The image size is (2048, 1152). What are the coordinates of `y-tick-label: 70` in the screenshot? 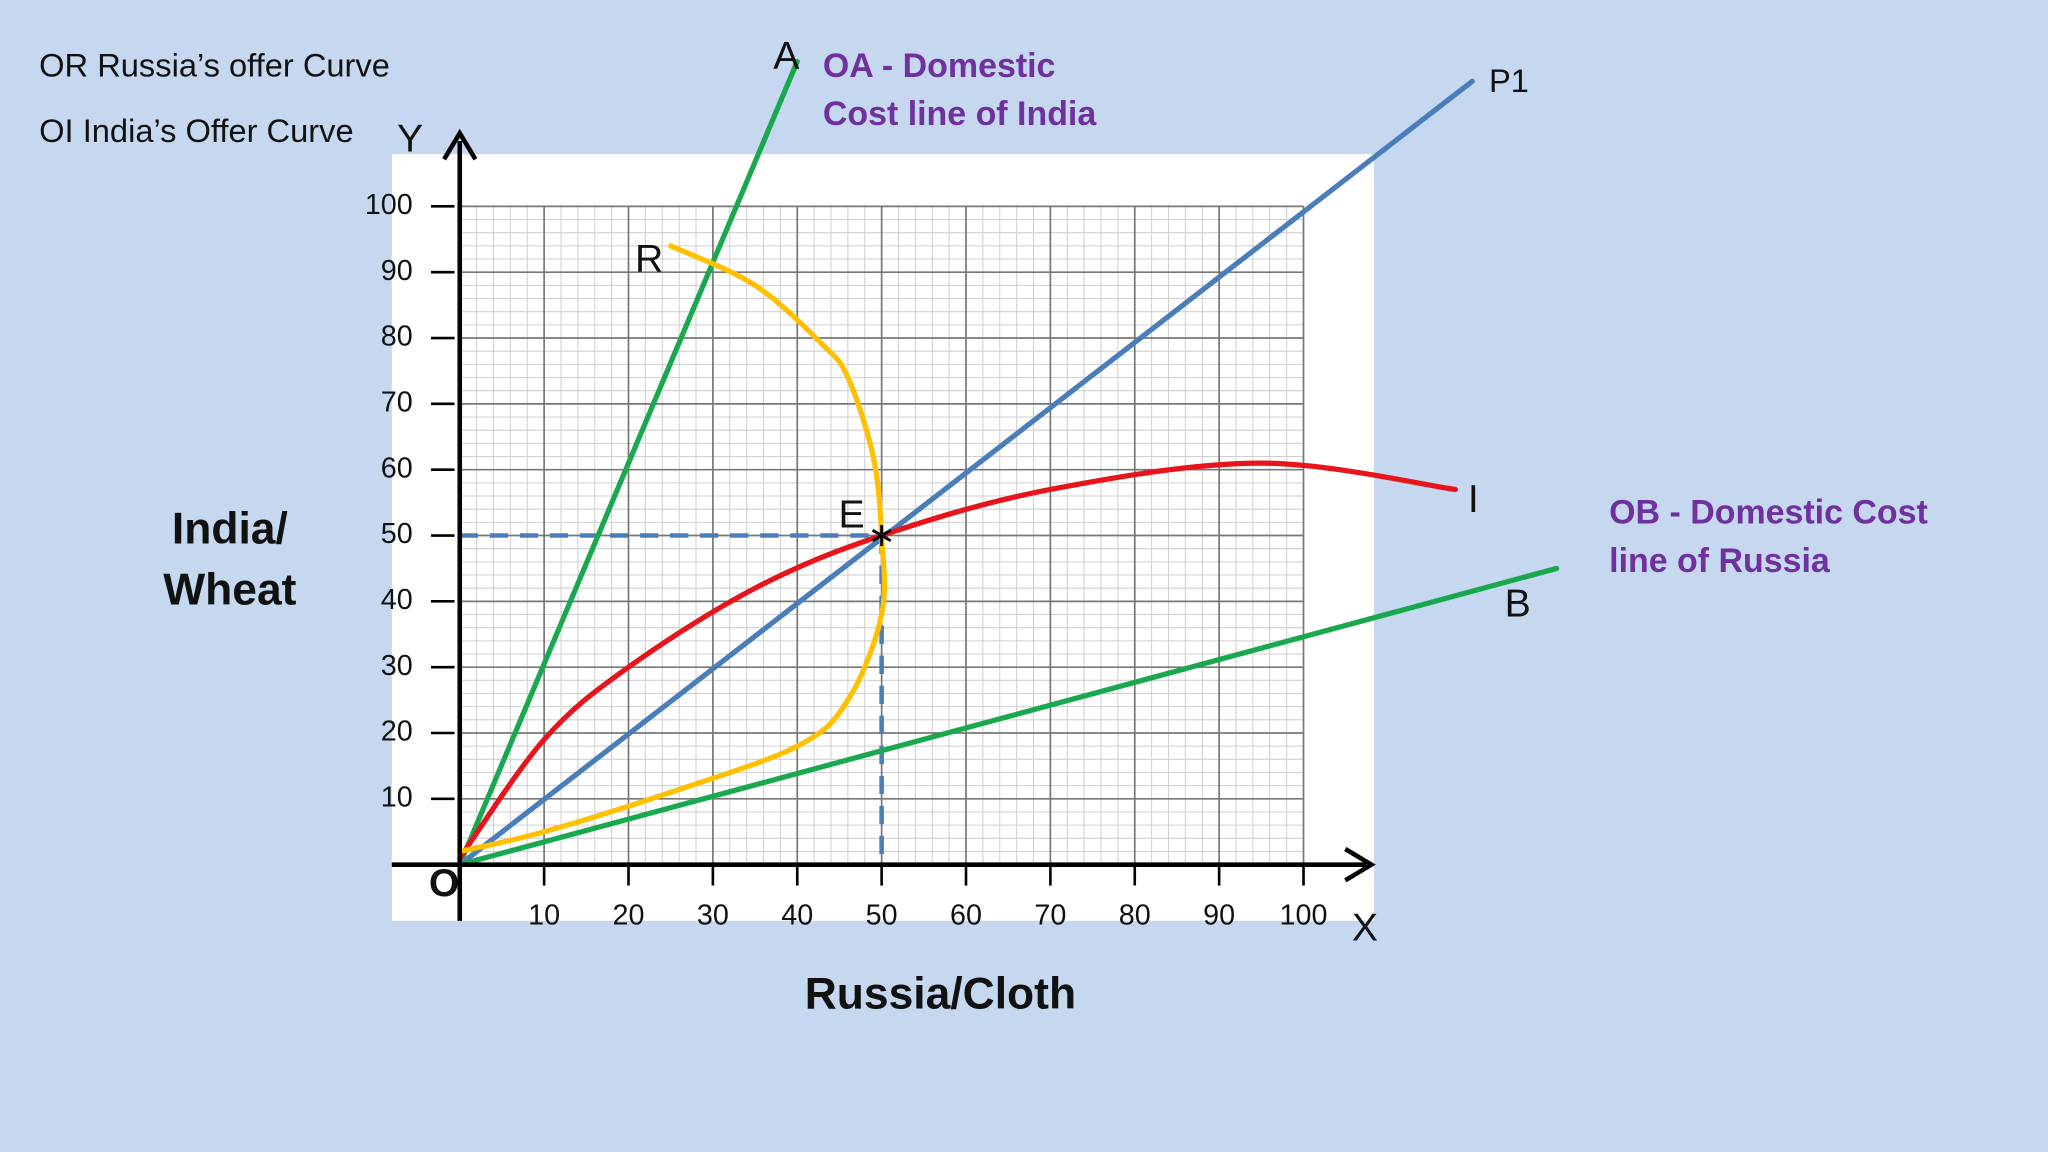 It's located at (397, 402).